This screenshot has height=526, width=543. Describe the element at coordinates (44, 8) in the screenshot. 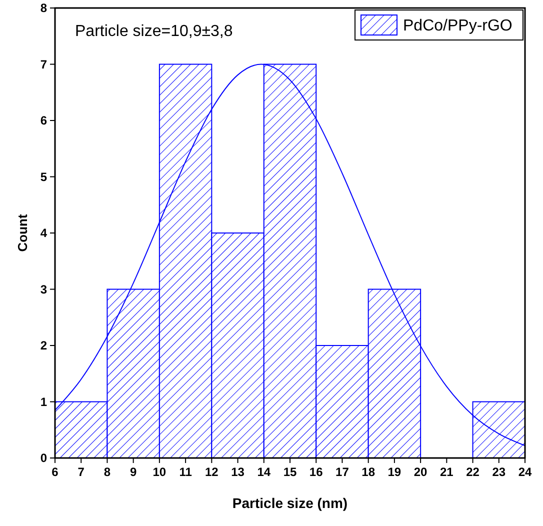

I see `y-tick-label: 8` at that location.